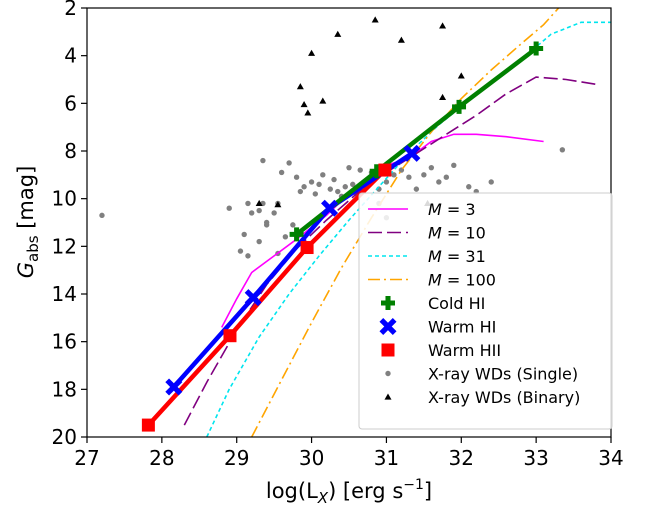 This screenshot has height=507, width=657. What do you see at coordinates (535, 458) in the screenshot?
I see `x-tick-label: 33` at bounding box center [535, 458].